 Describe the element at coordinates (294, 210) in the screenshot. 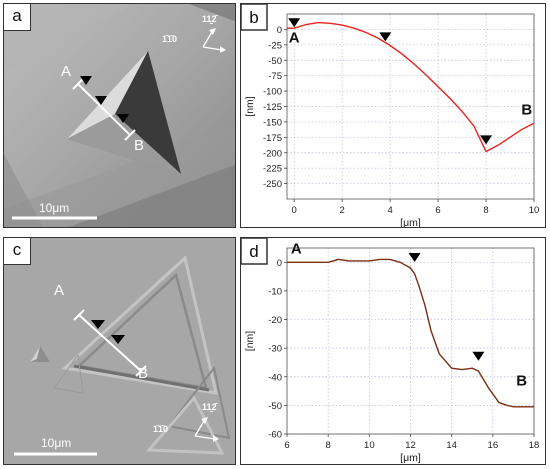

I see `x-tick-label: 0` at that location.